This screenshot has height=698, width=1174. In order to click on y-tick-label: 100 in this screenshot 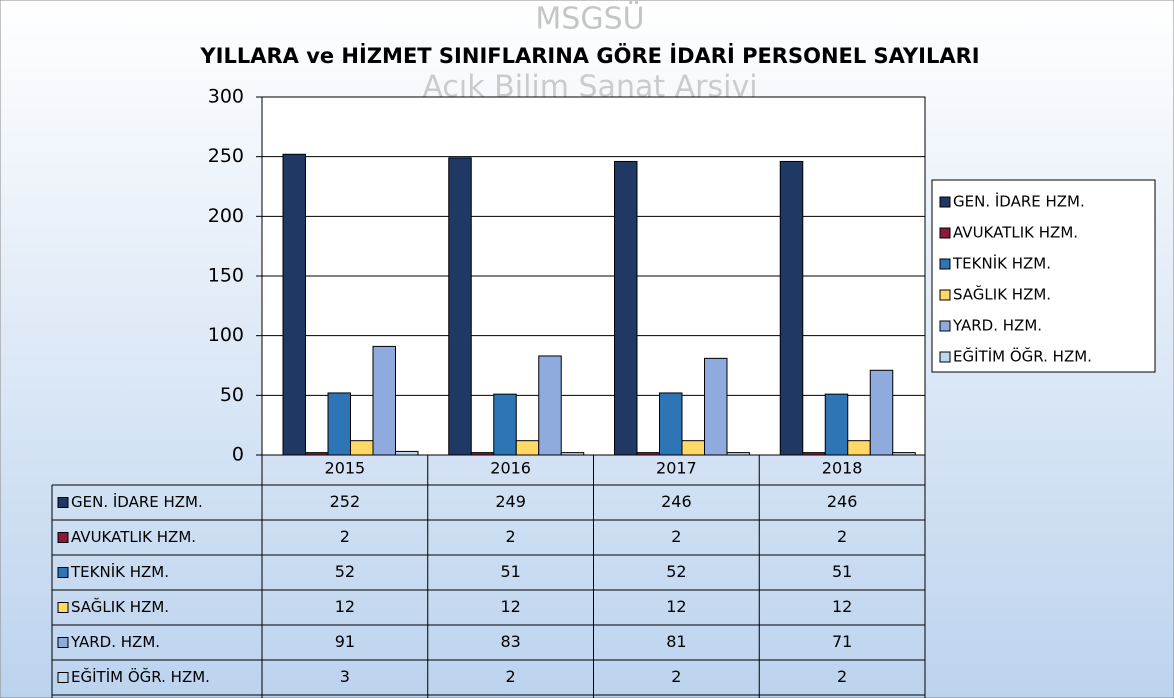, I will do `click(226, 335)`.